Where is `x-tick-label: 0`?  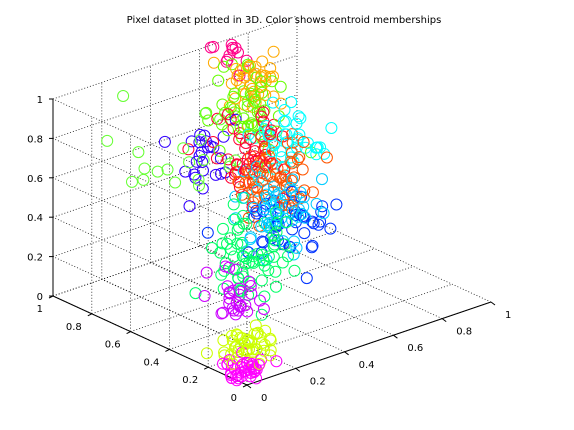
x-tick-label: 0 is located at coordinates (264, 398).